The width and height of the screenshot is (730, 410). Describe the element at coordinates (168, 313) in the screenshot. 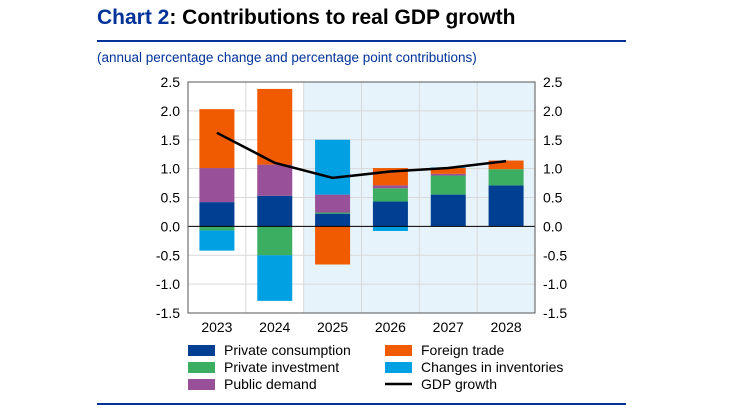

I see `y-tick-left: -1.5` at that location.